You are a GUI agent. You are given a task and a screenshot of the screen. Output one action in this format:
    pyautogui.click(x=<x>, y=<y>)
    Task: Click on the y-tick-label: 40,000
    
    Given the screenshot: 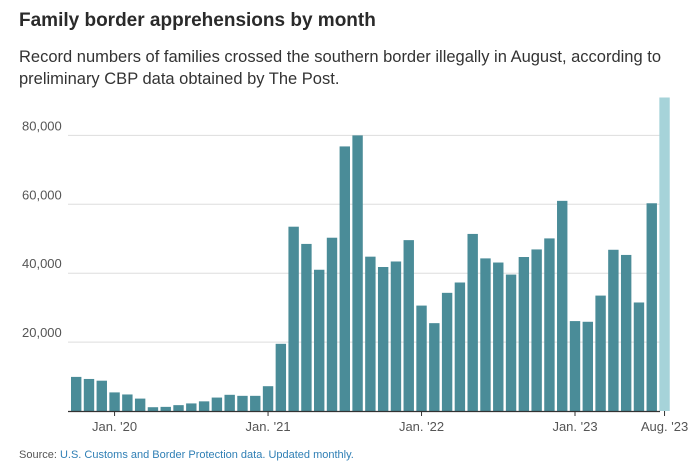 What is the action you would take?
    pyautogui.click(x=42, y=263)
    